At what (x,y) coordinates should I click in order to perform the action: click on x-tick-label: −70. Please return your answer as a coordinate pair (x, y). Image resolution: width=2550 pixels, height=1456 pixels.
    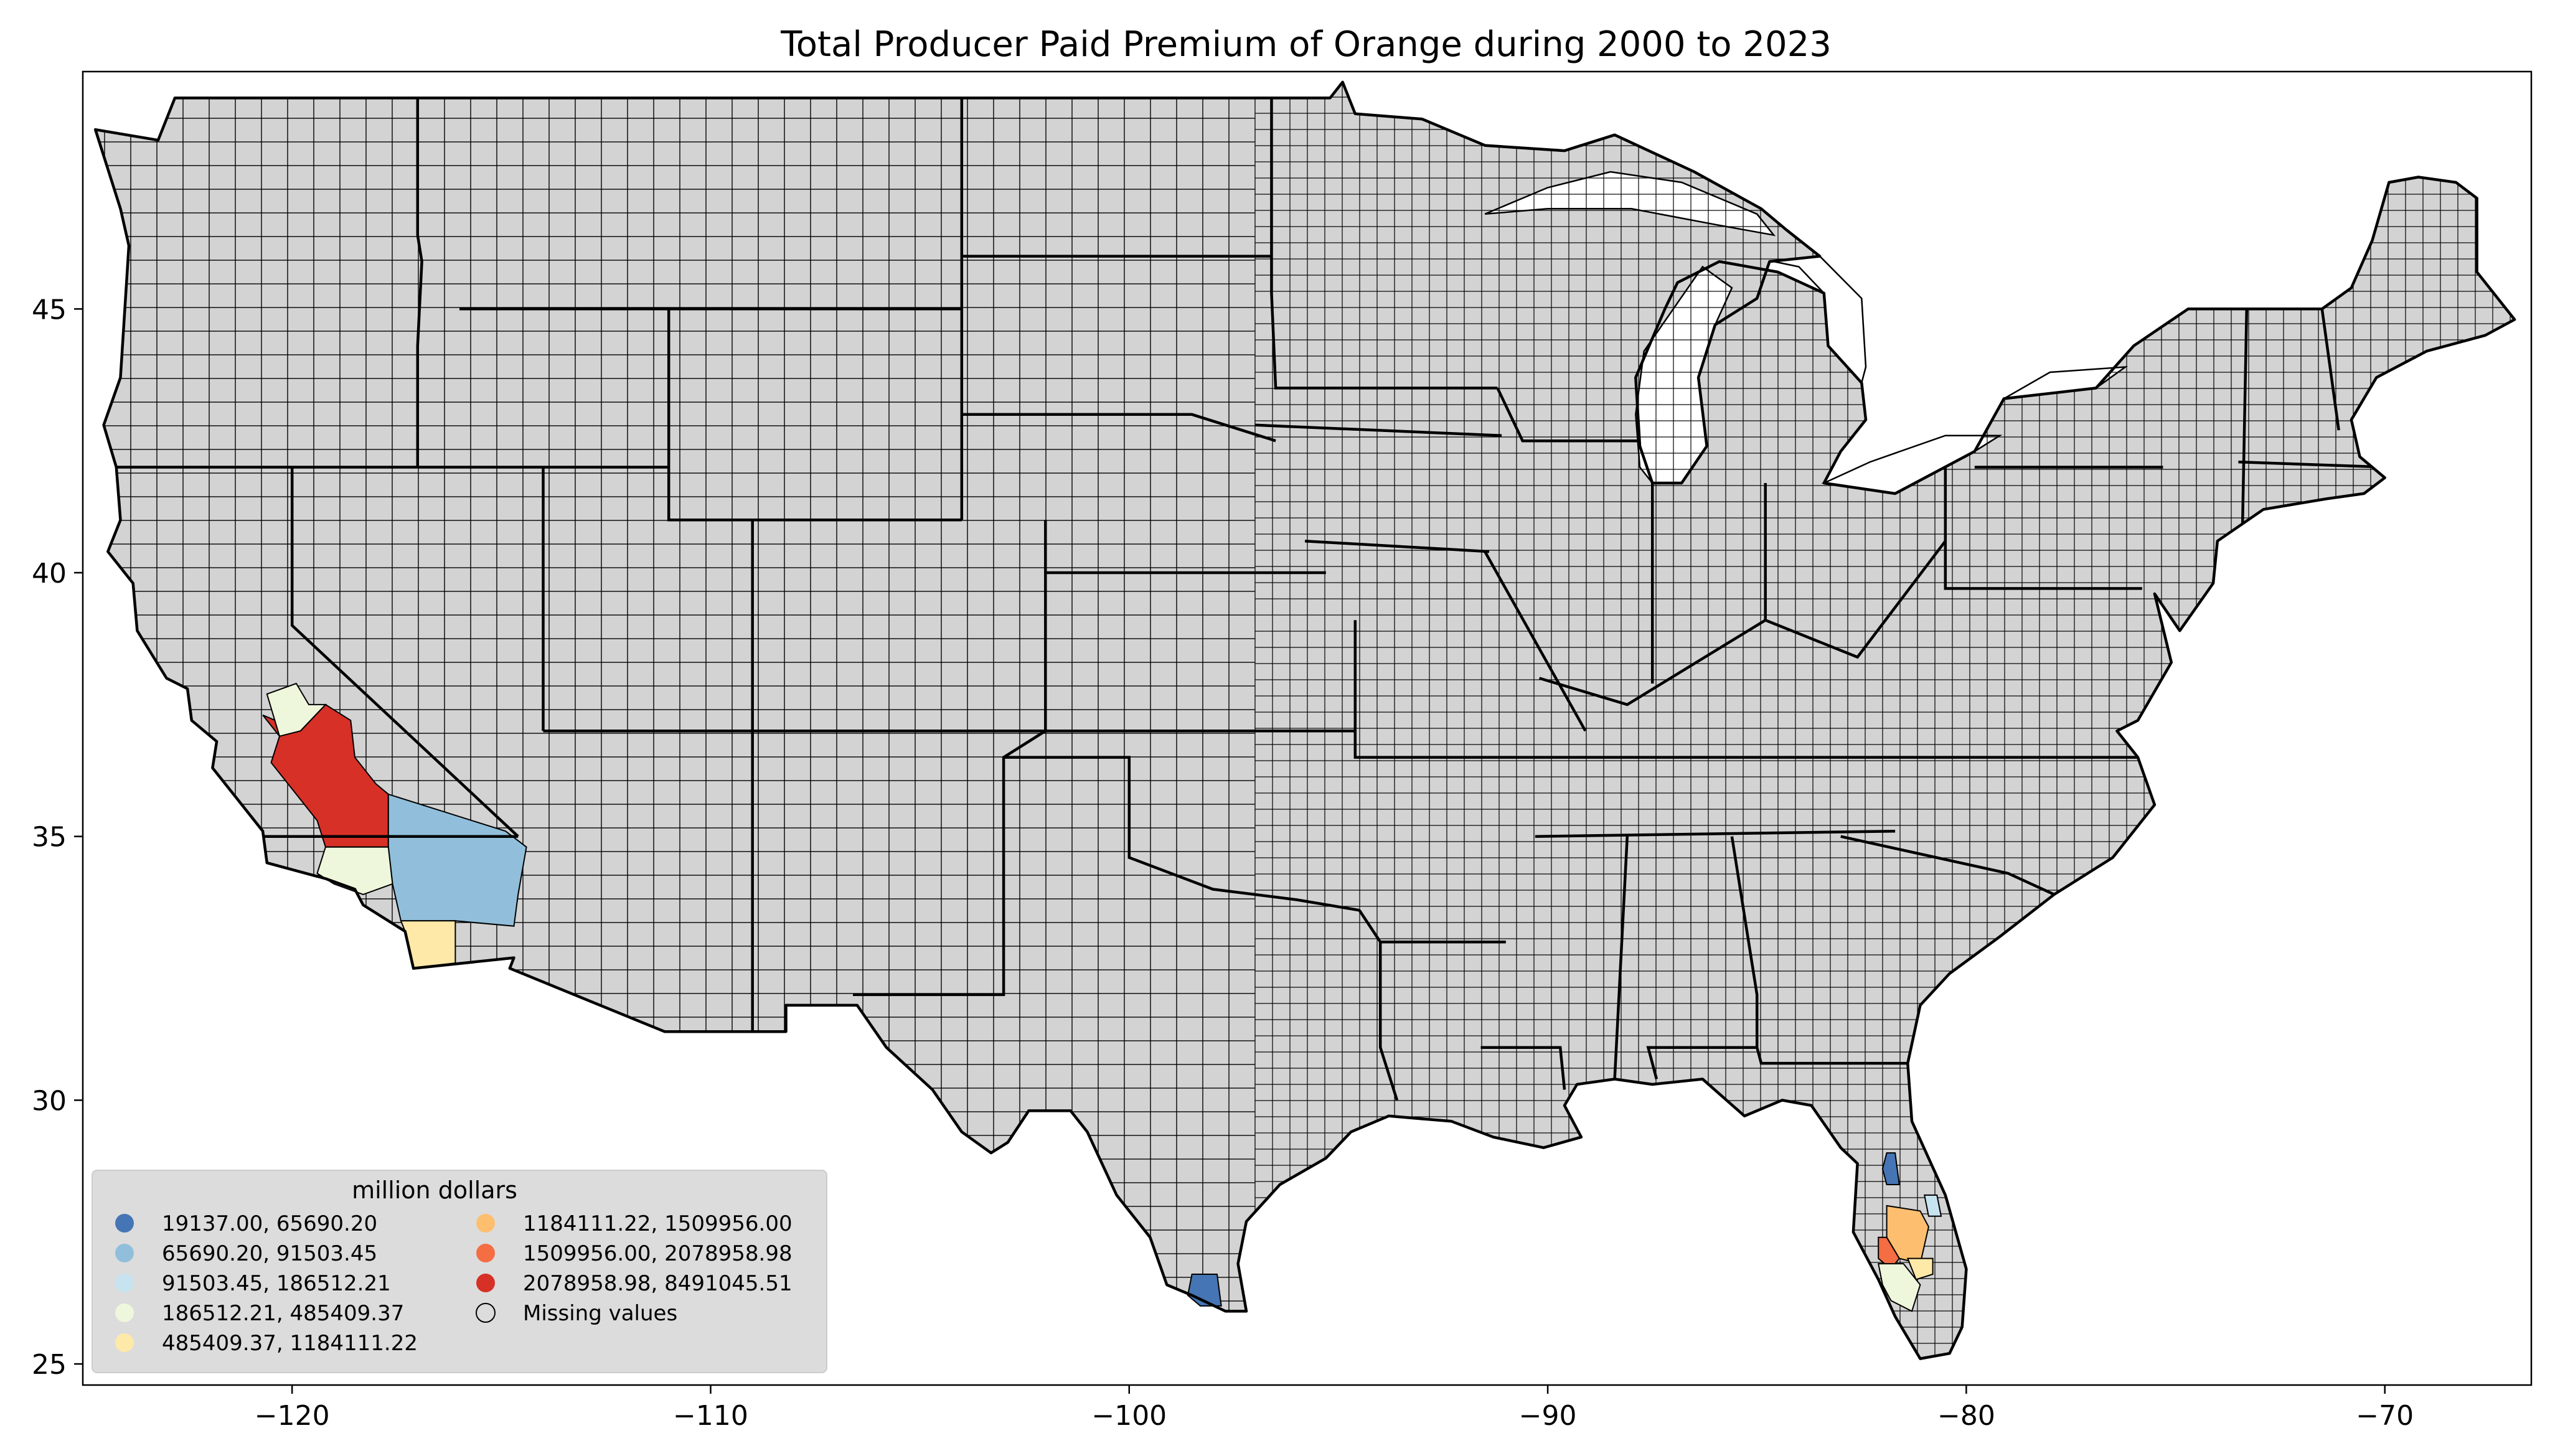
    Looking at the image, I should click on (2385, 1416).